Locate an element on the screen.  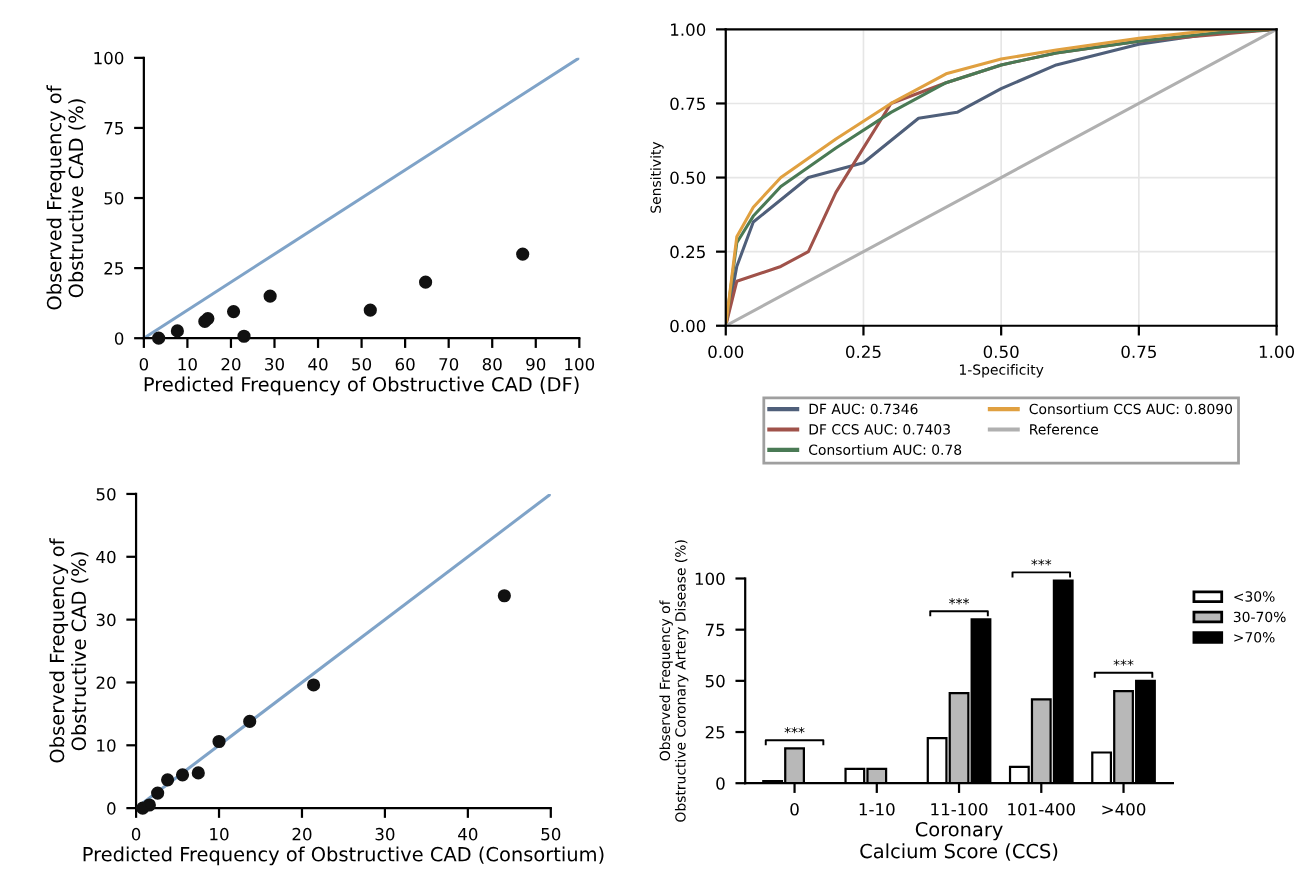
y-tick-label: 0.00 is located at coordinates (688, 326).